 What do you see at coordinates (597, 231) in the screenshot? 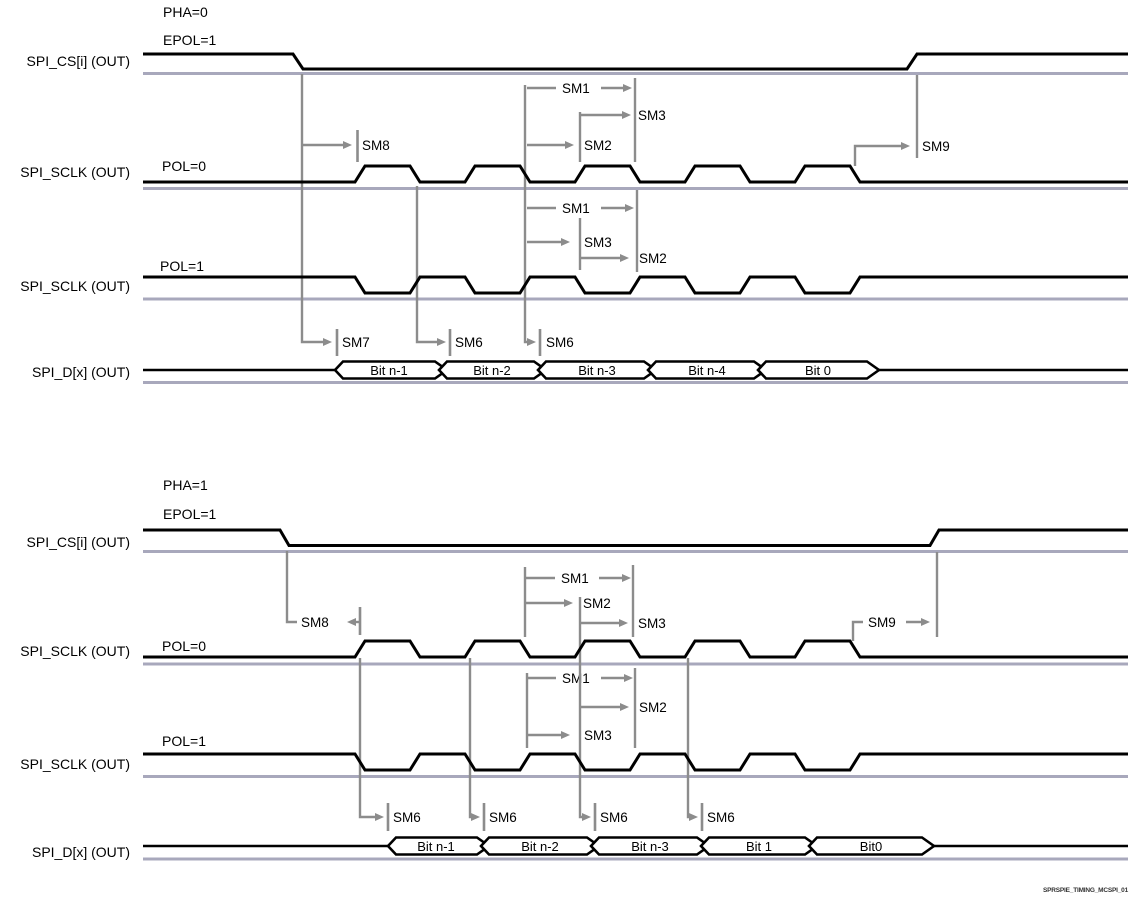
I see `sclk-pol1-sm-annotations: SM1 SM3 SM2` at bounding box center [597, 231].